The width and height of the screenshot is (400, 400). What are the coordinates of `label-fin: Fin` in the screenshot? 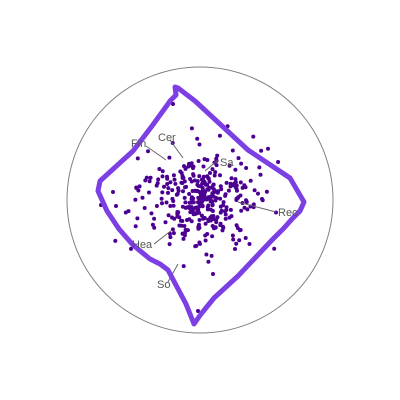 It's located at (138, 144).